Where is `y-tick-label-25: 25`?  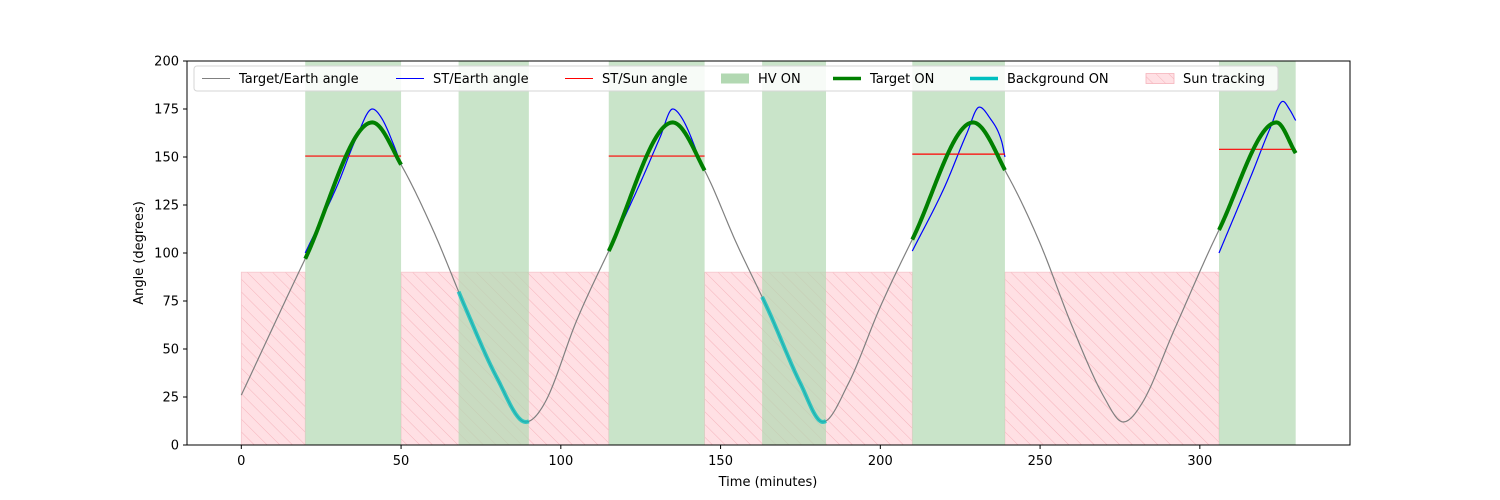 y-tick-label-25: 25 is located at coordinates (170, 398).